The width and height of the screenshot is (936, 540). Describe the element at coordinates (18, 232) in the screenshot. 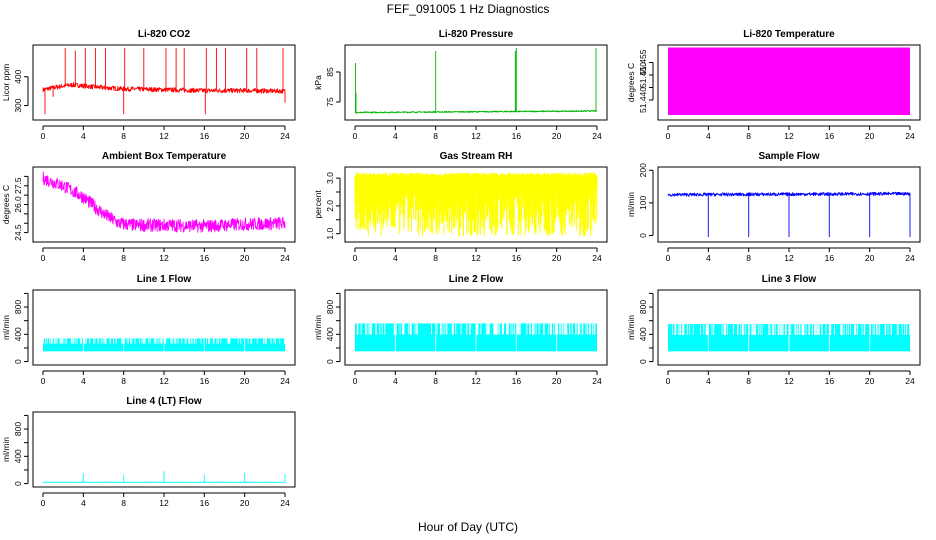

I see `y-tick-label: 24.5` at that location.